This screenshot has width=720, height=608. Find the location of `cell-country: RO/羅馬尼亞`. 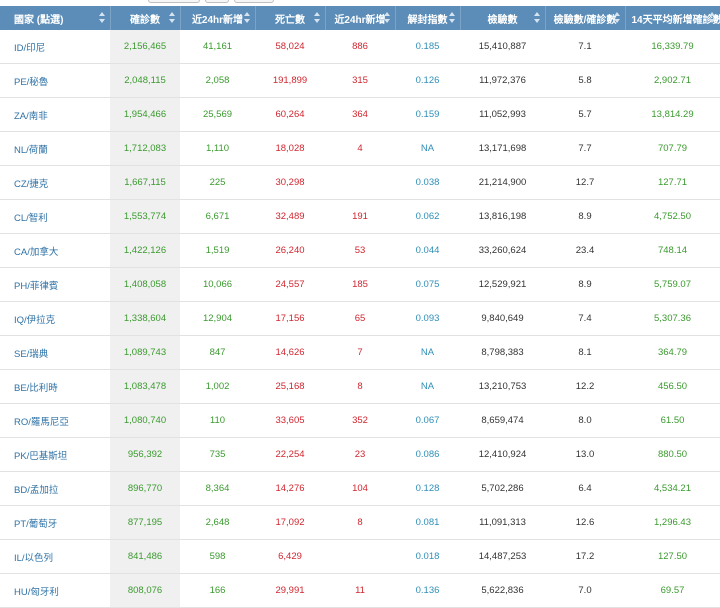

cell-country: RO/羅馬尼亞 is located at coordinates (55, 421).